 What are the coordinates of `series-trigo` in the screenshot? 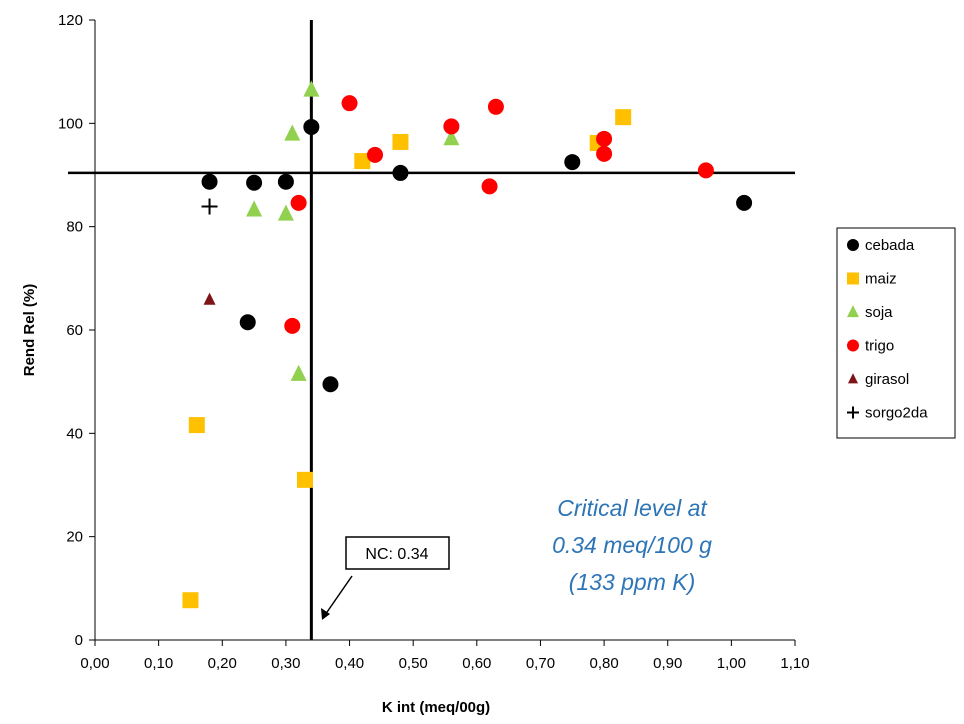 It's located at (499, 214).